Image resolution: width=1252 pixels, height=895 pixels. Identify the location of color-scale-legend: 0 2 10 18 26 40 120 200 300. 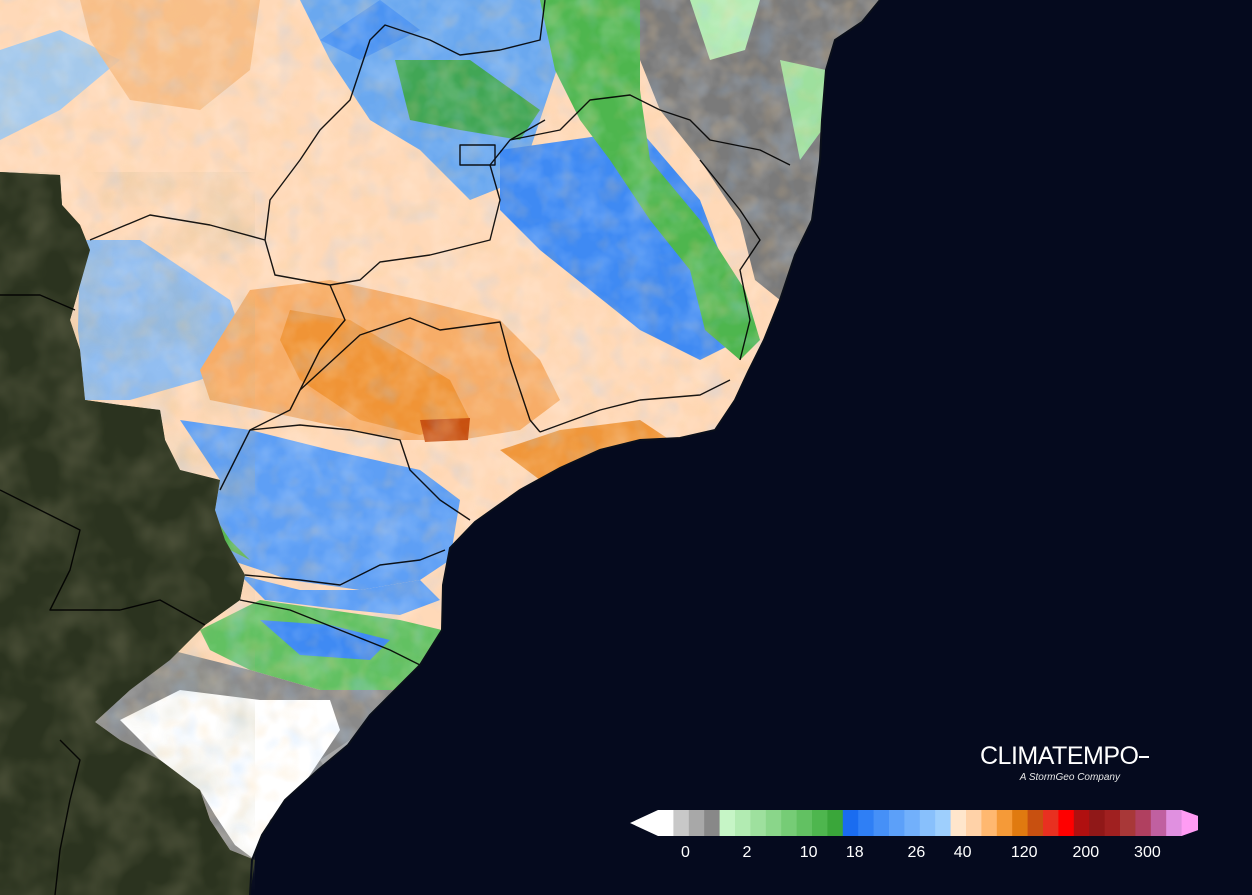
(913, 838).